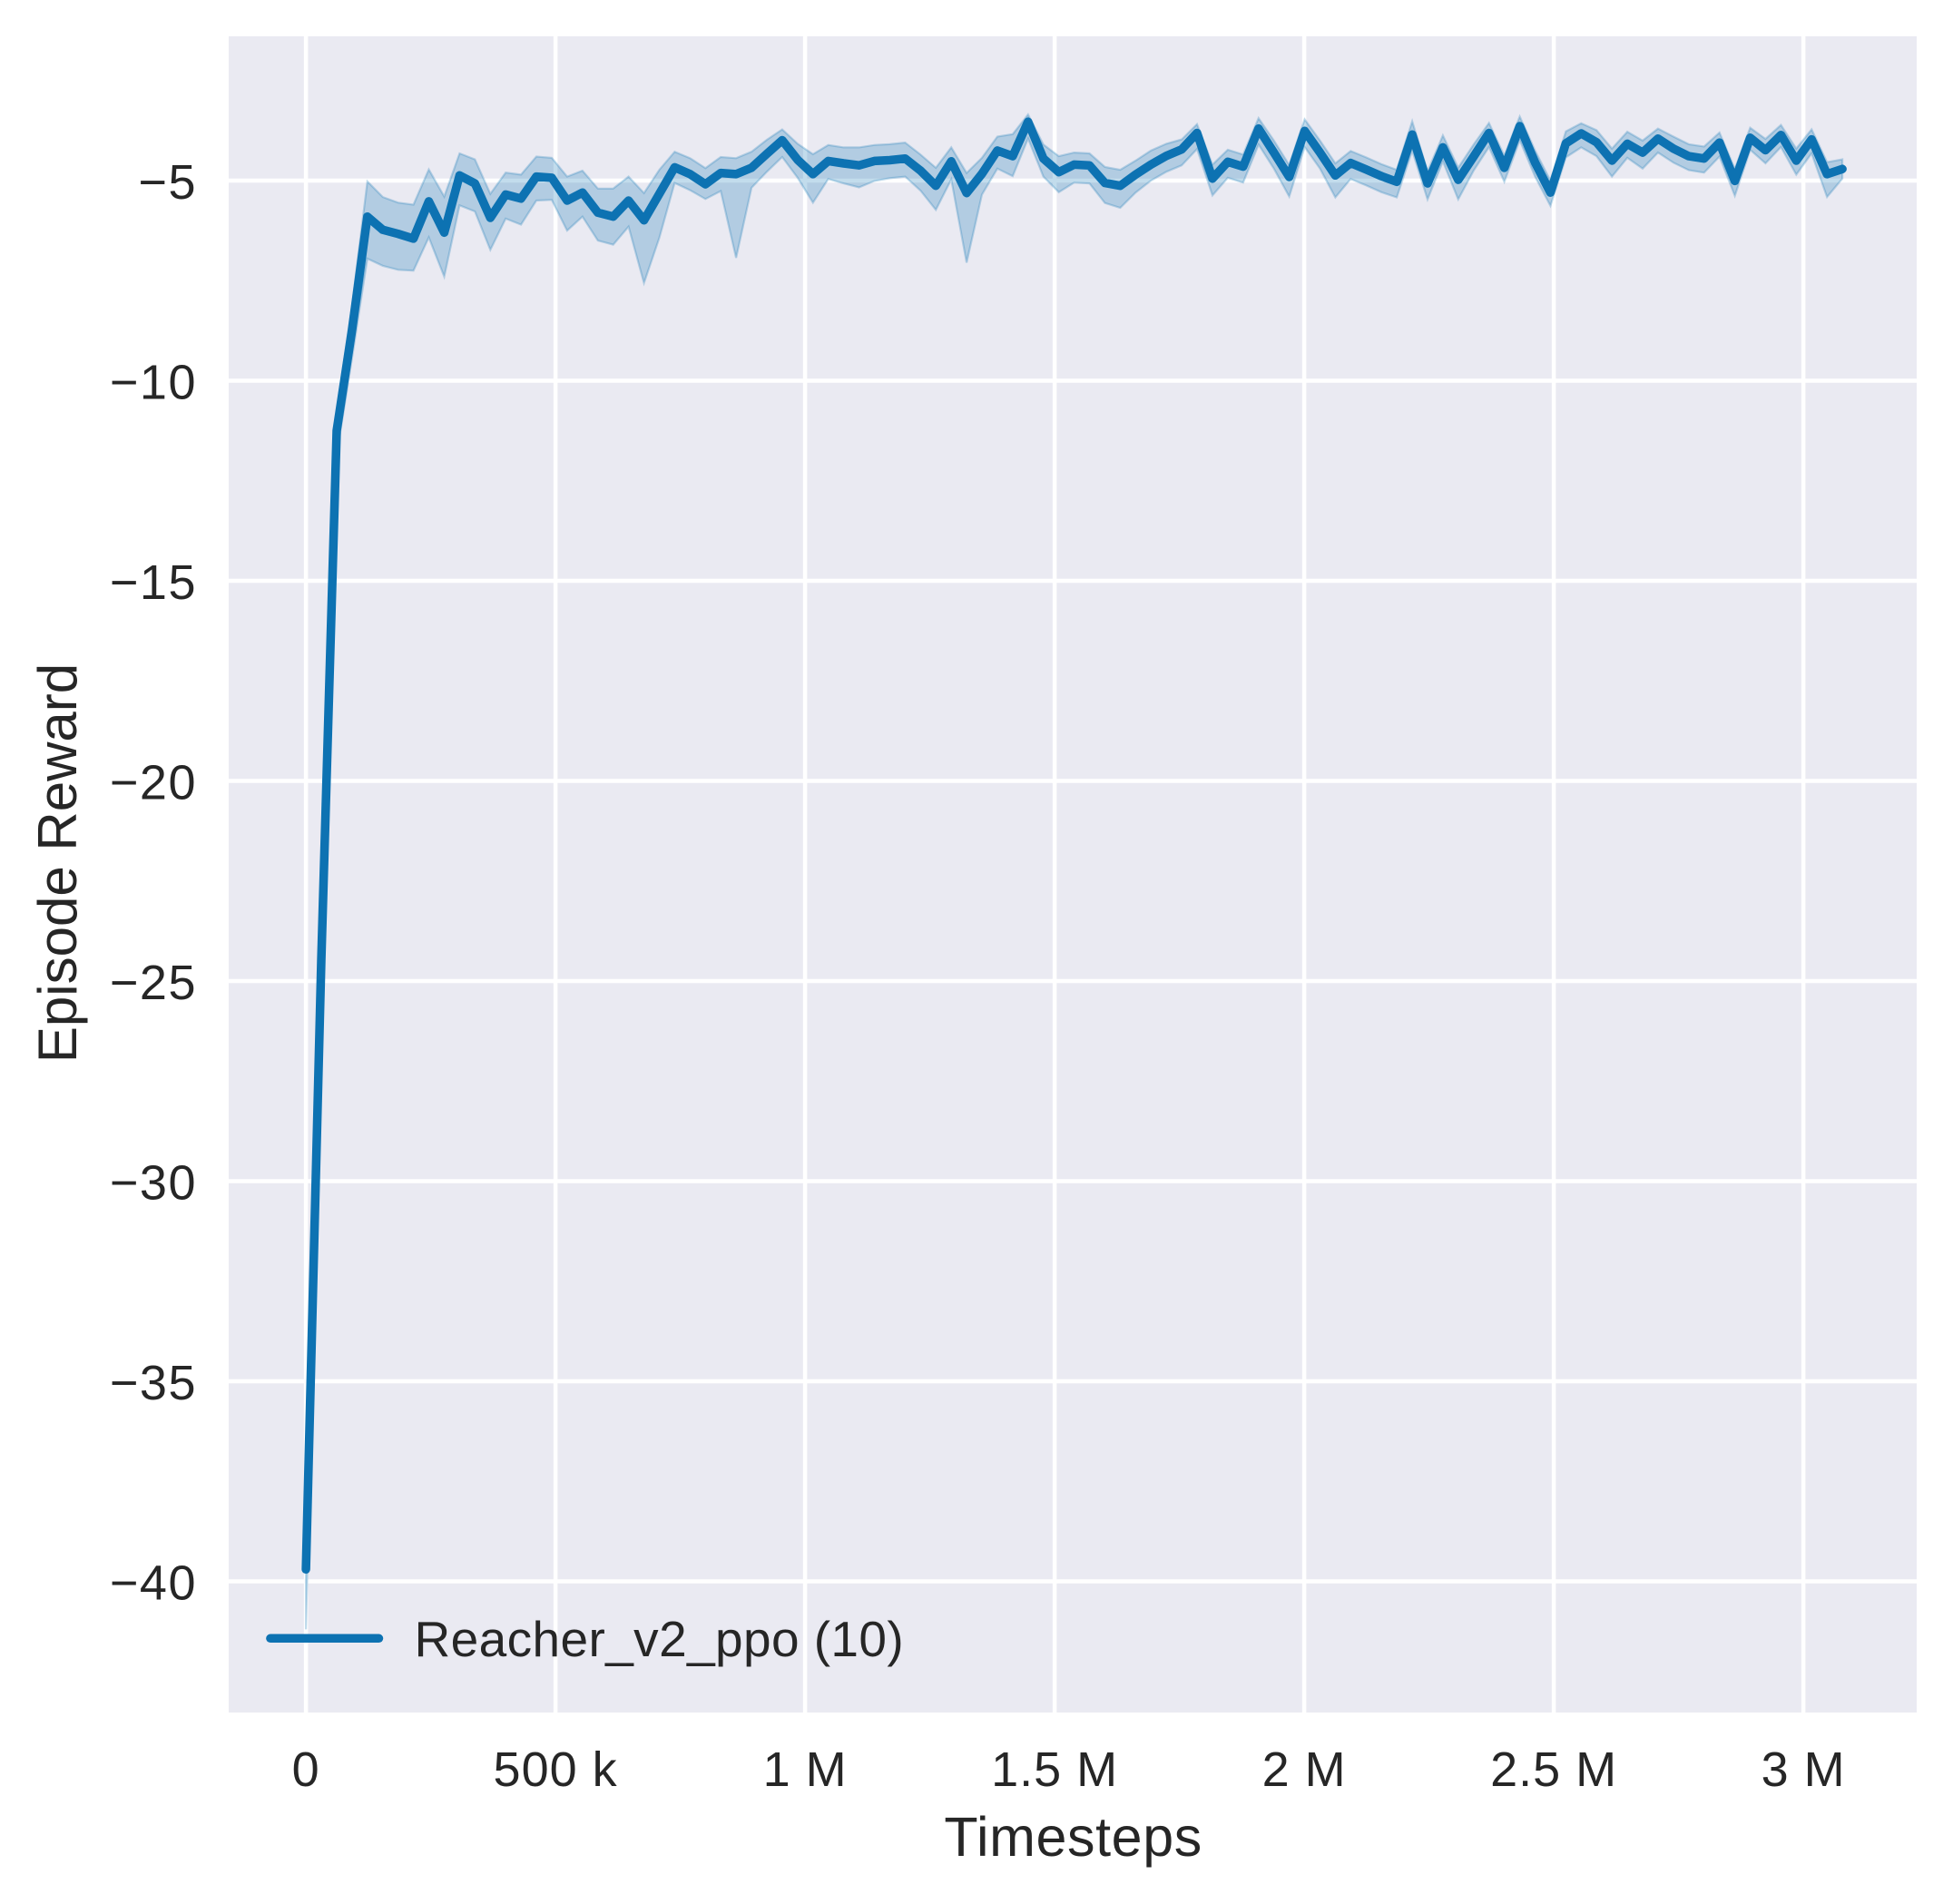  Describe the element at coordinates (660, 1639) in the screenshot. I see `svg-text: Reacher_v2_ppo (10)` at that location.